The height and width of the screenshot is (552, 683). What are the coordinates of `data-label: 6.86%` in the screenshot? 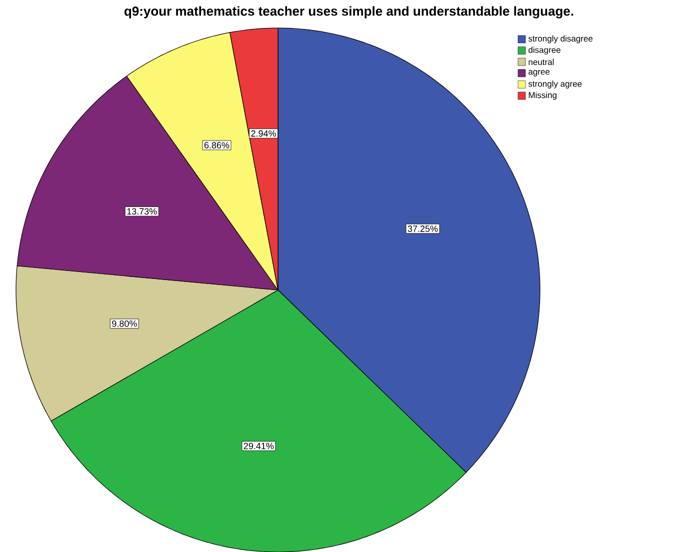 It's located at (217, 145).